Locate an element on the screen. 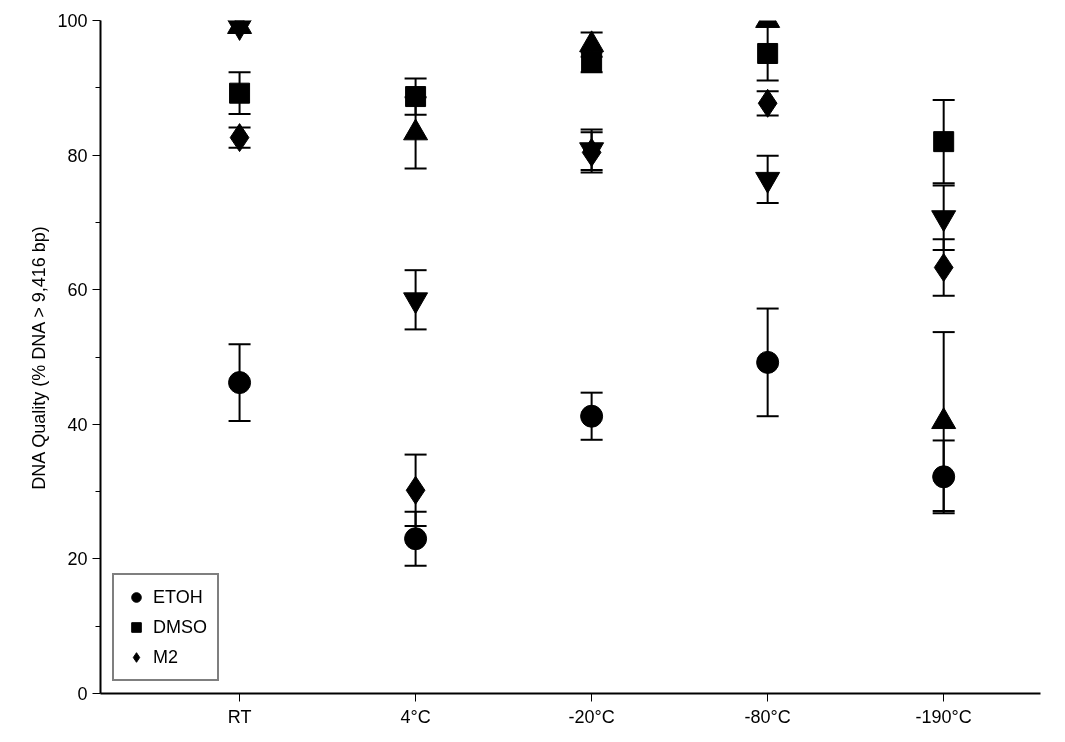  legend-label: DMSO is located at coordinates (180, 627).